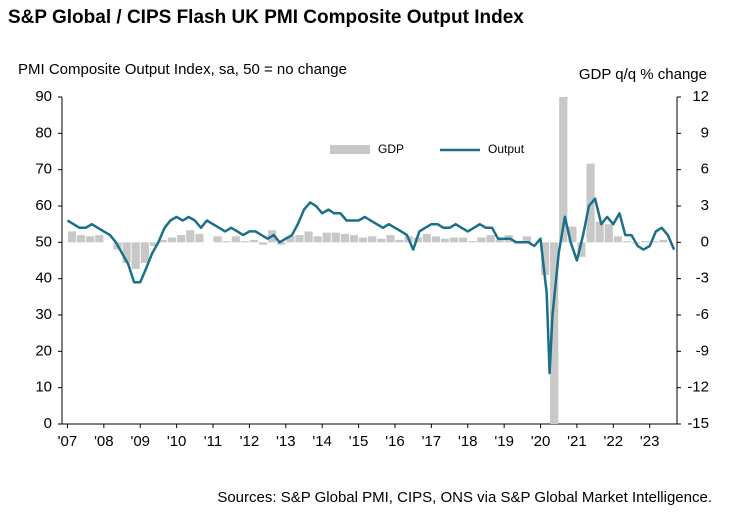 The width and height of the screenshot is (744, 523). Describe the element at coordinates (705, 205) in the screenshot. I see `y2-tick-label: 3` at that location.